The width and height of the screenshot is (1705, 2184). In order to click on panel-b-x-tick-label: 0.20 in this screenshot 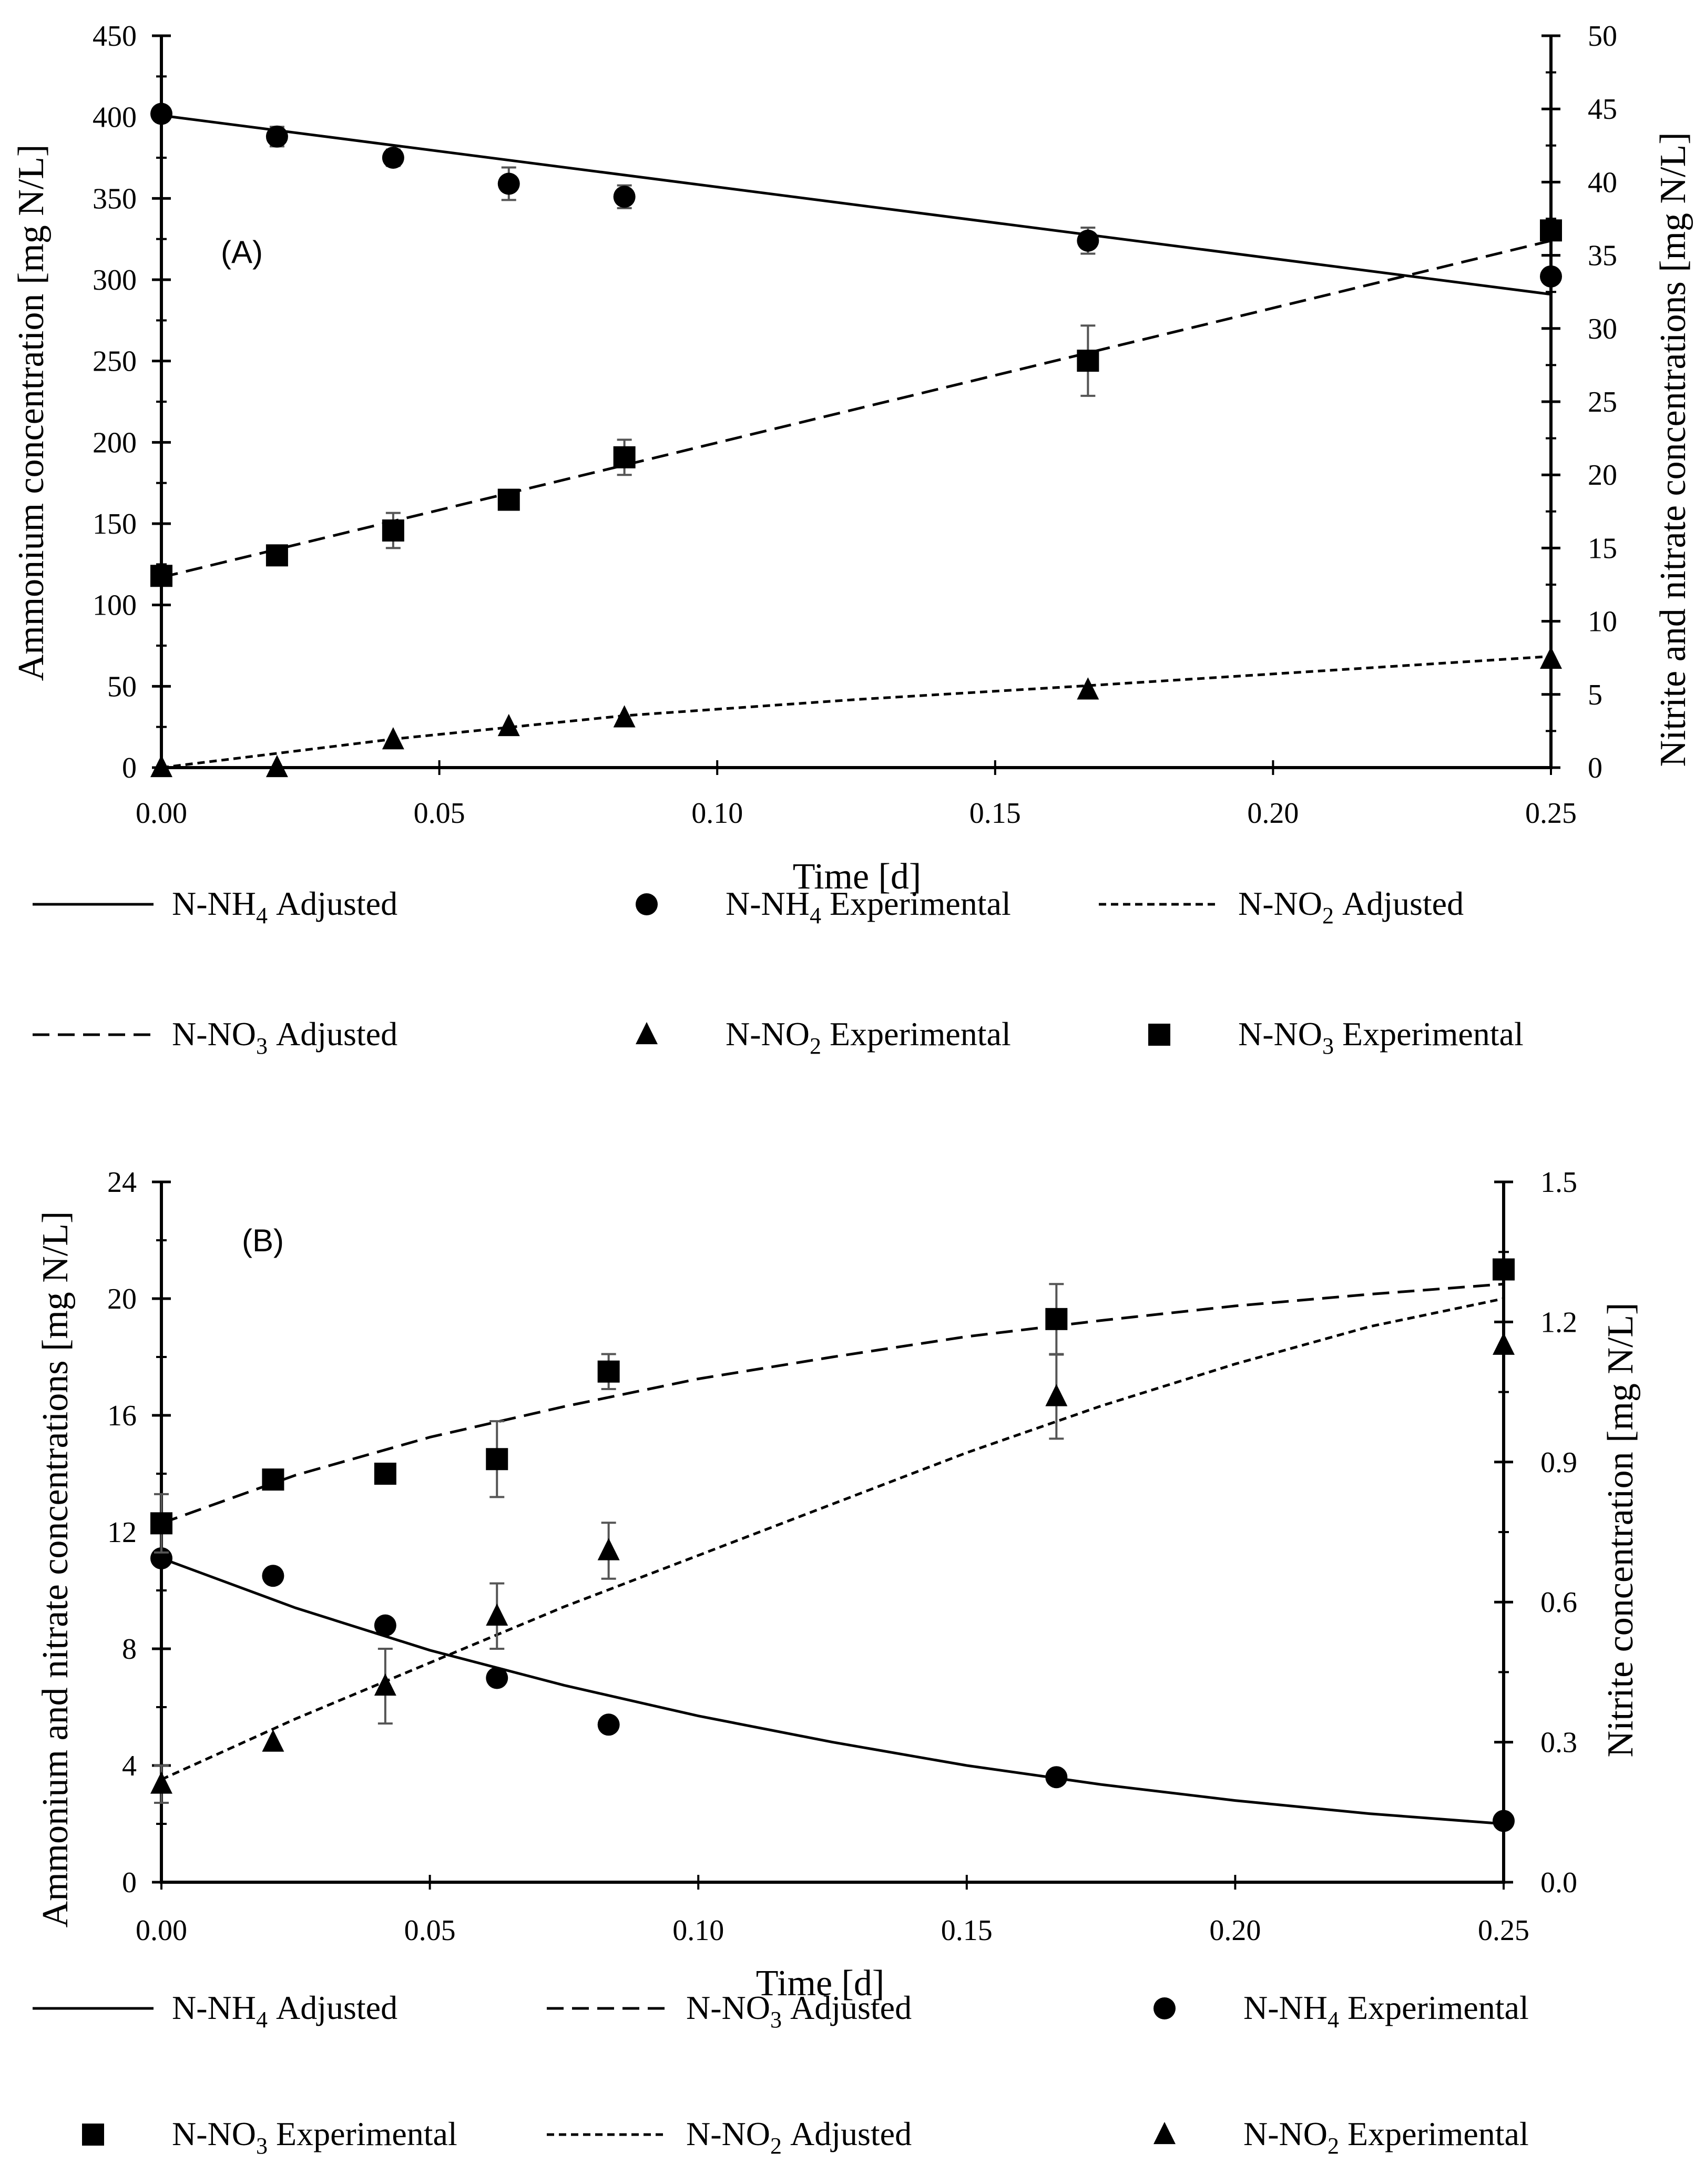, I will do `click(1235, 1930)`.